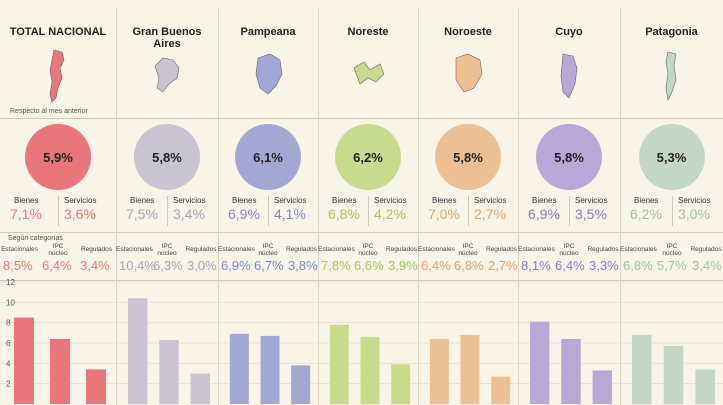 The height and width of the screenshot is (405, 723). What do you see at coordinates (8, 323) in the screenshot?
I see `y-tick-label: 8` at bounding box center [8, 323].